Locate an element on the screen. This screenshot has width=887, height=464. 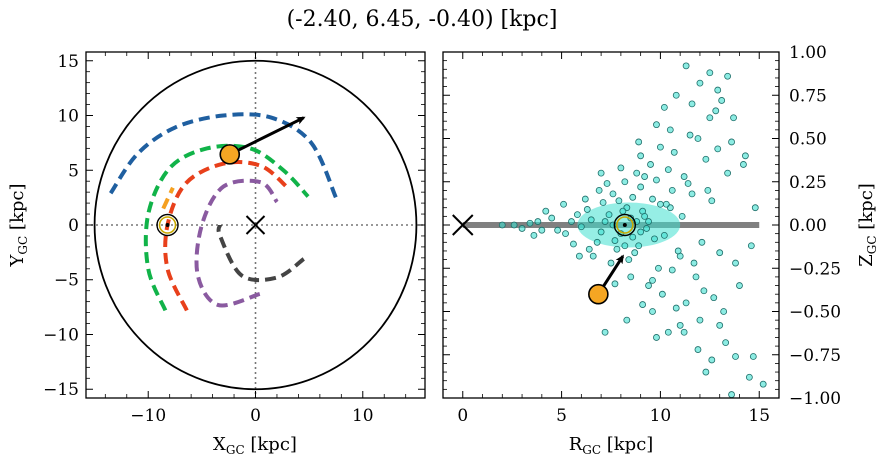
sun-marker-ring is located at coordinates (167, 225).